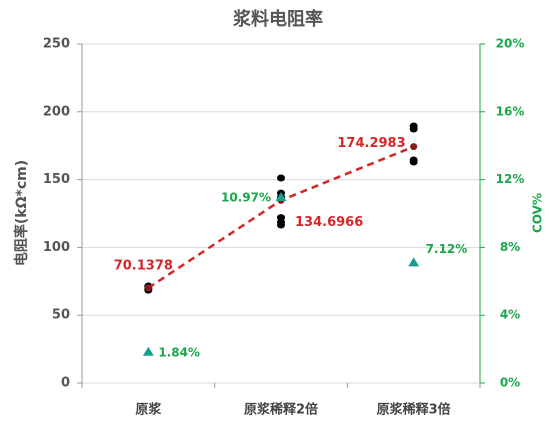  Describe the element at coordinates (65, 383) in the screenshot. I see `y-tick-label: 0` at that location.